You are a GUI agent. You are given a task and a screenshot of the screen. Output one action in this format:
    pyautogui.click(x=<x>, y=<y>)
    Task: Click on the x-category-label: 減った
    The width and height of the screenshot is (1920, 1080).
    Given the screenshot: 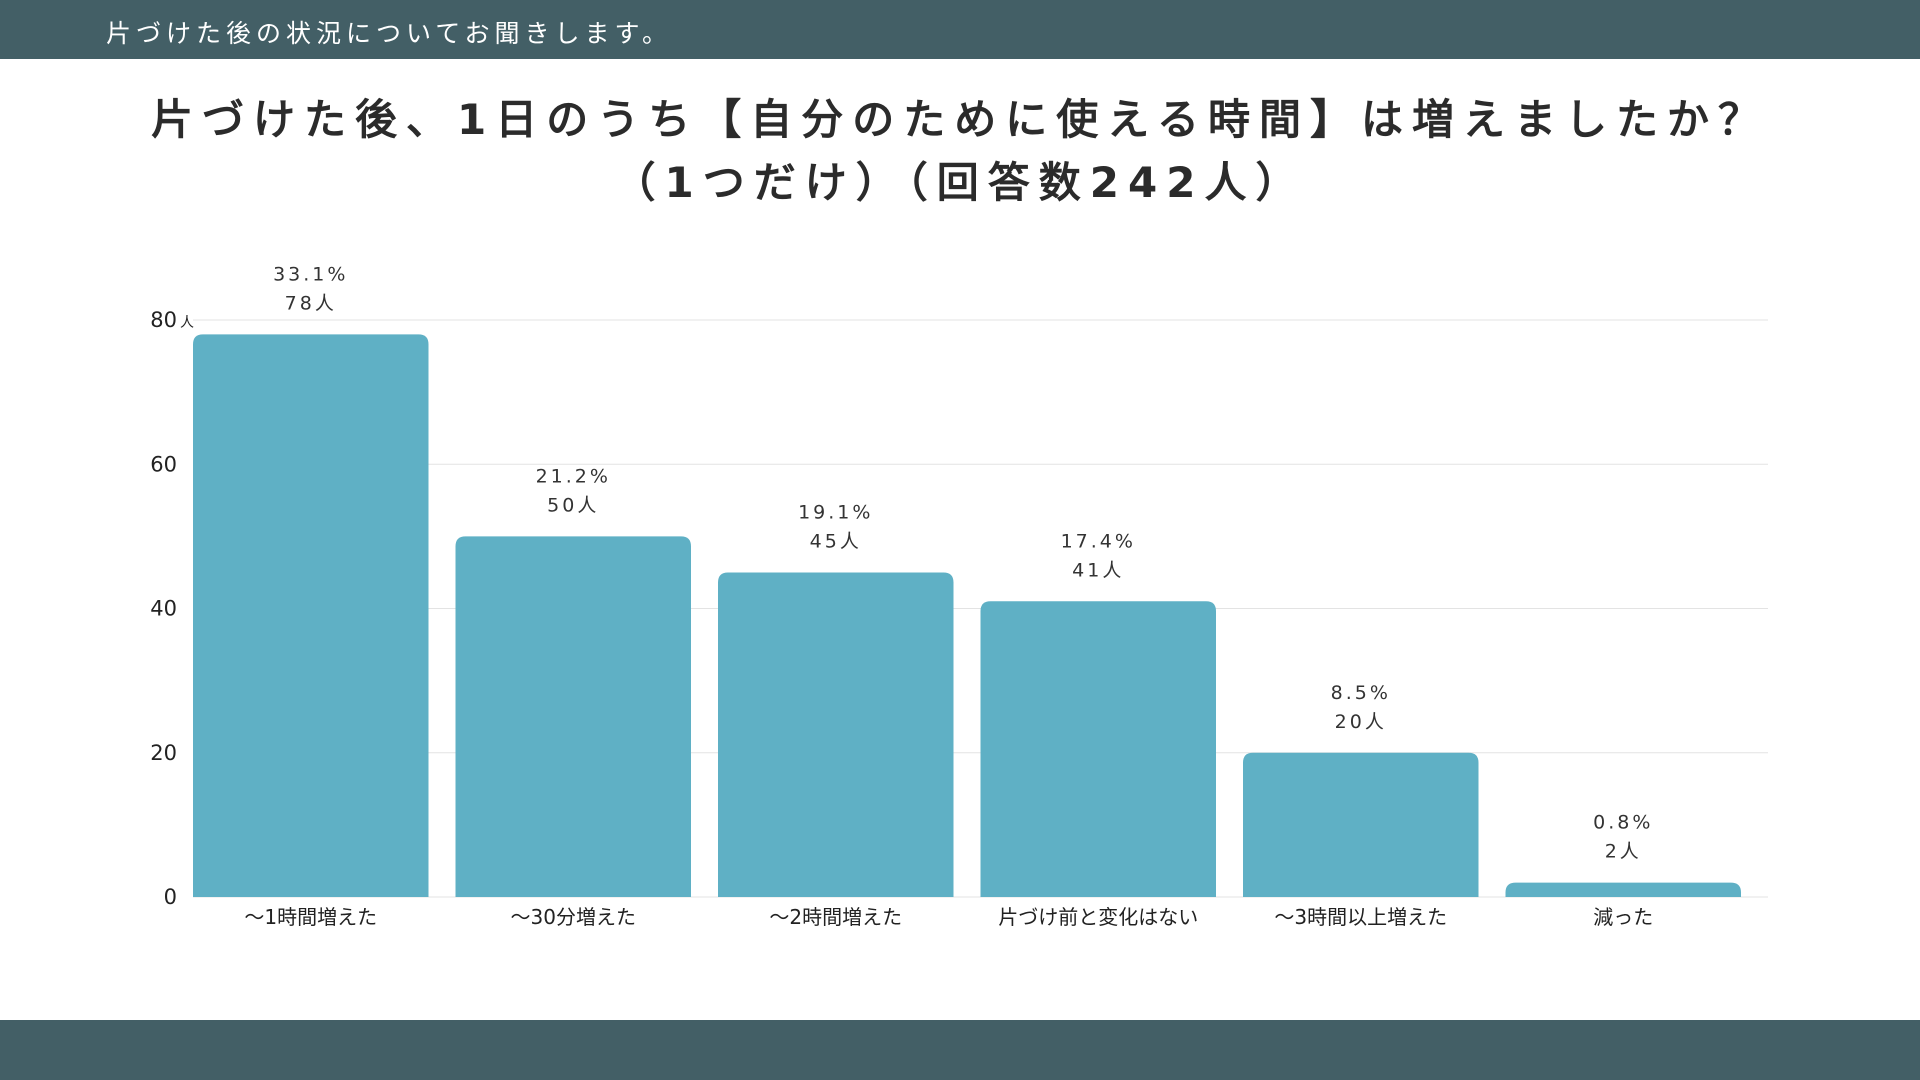 What is the action you would take?
    pyautogui.click(x=1623, y=917)
    